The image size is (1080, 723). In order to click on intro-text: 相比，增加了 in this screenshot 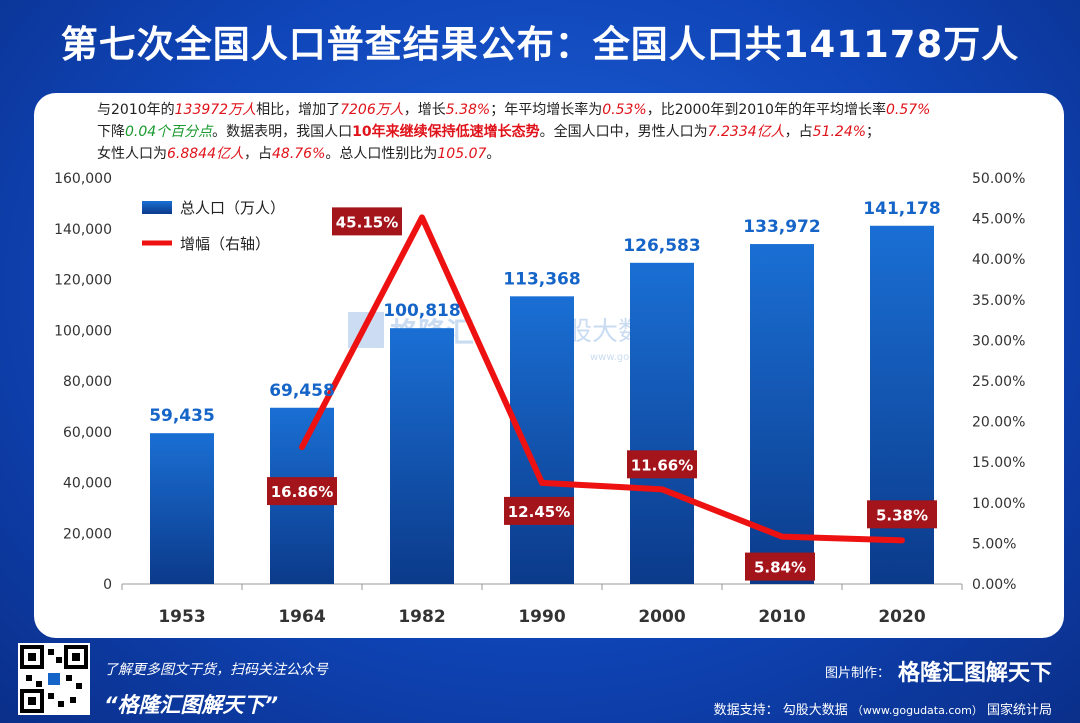, I will do `click(298, 110)`.